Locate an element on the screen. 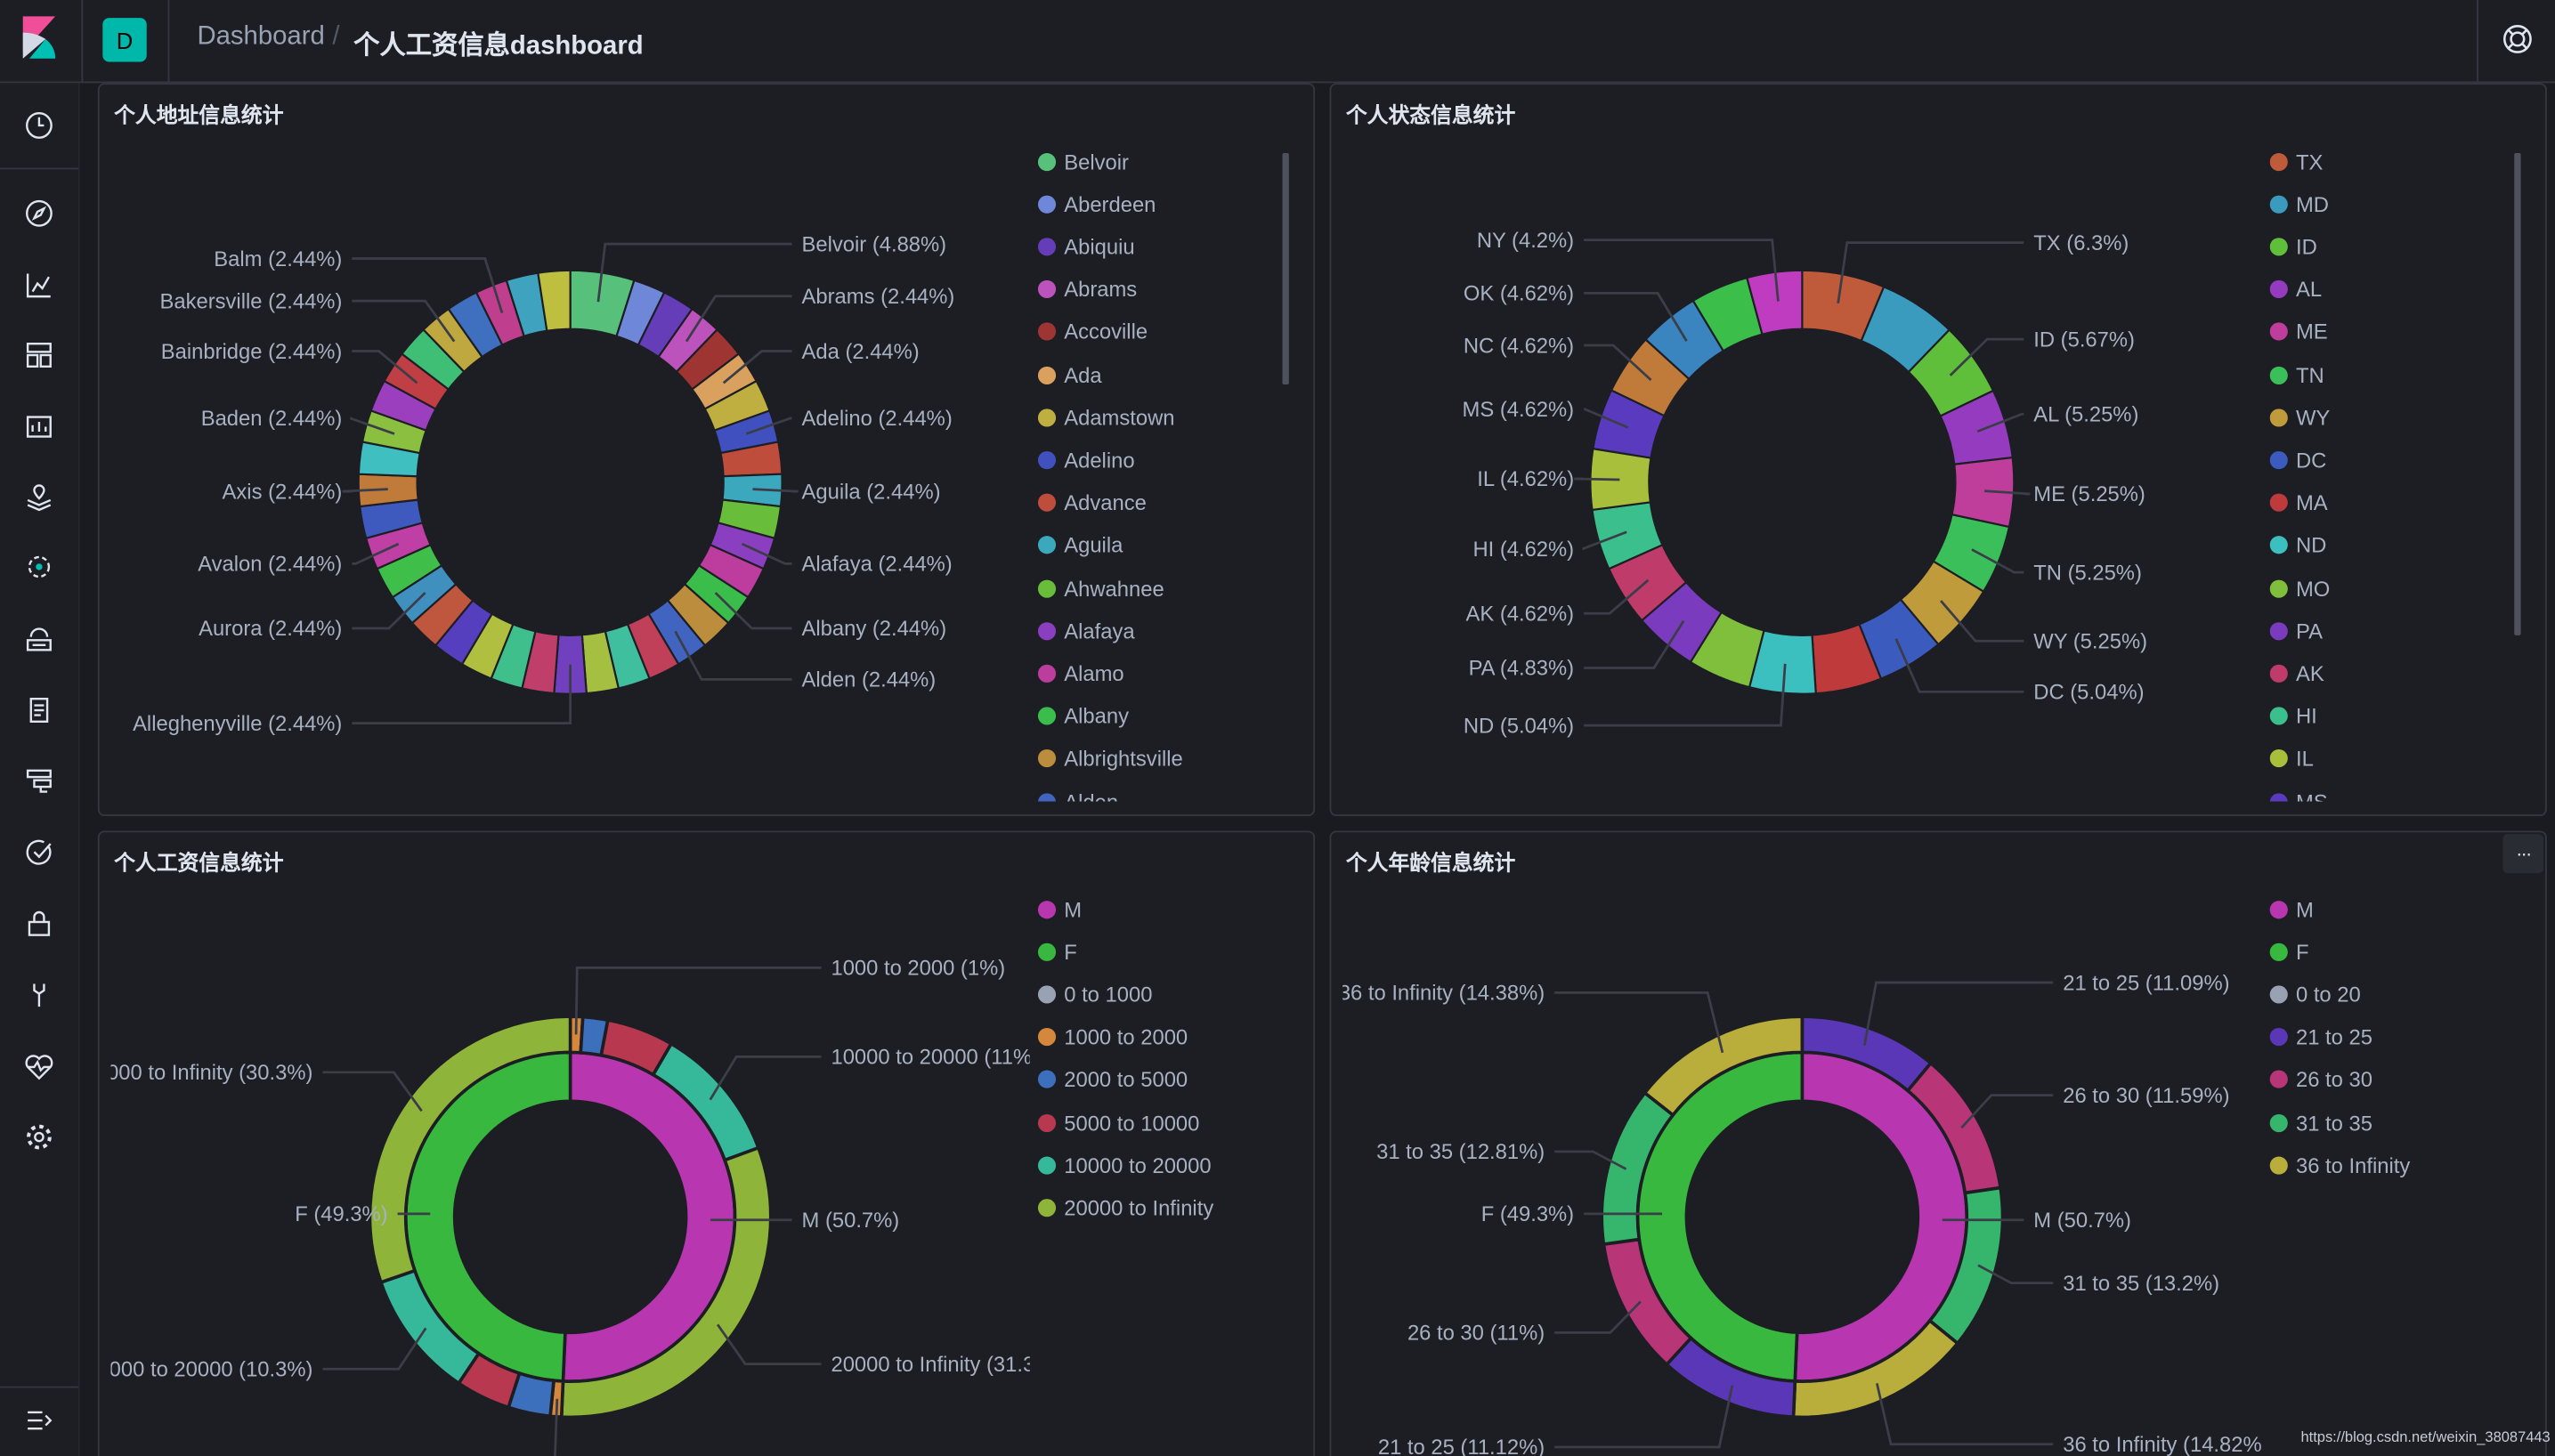 The height and width of the screenshot is (1456, 2555). legend-item: 31 to 35 is located at coordinates (2320, 1122).